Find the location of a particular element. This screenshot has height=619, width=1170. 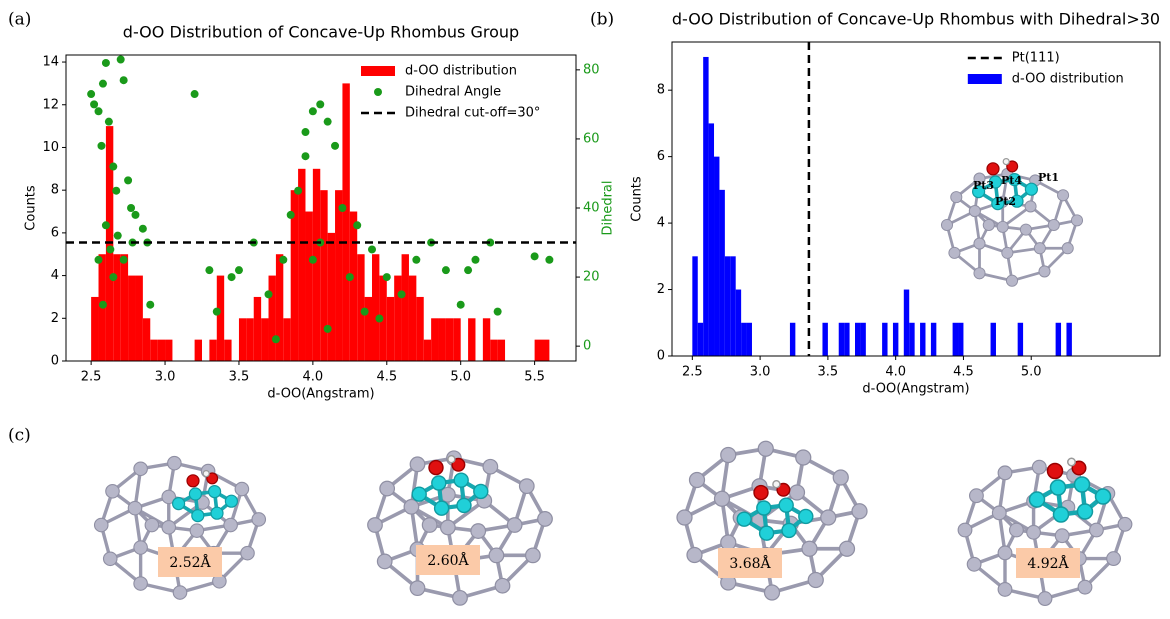

x-tick-label: 2.5 is located at coordinates (692, 372).